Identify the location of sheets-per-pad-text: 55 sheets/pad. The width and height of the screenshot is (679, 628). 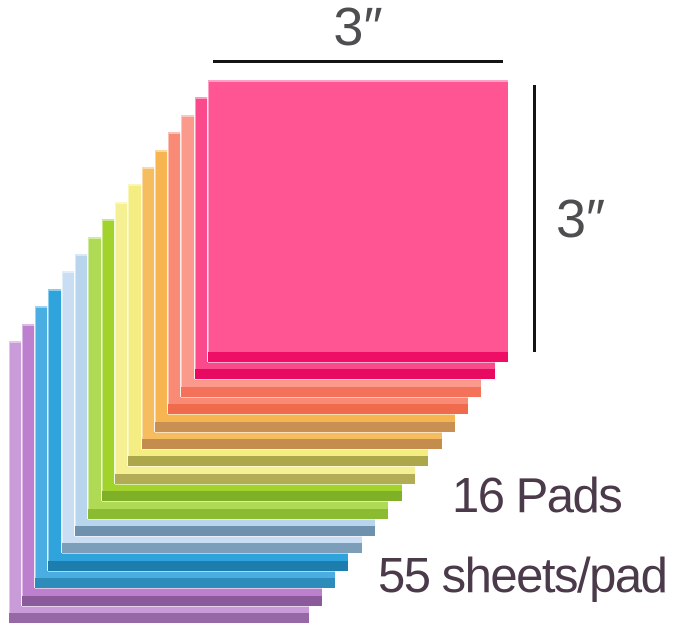
(523, 576).